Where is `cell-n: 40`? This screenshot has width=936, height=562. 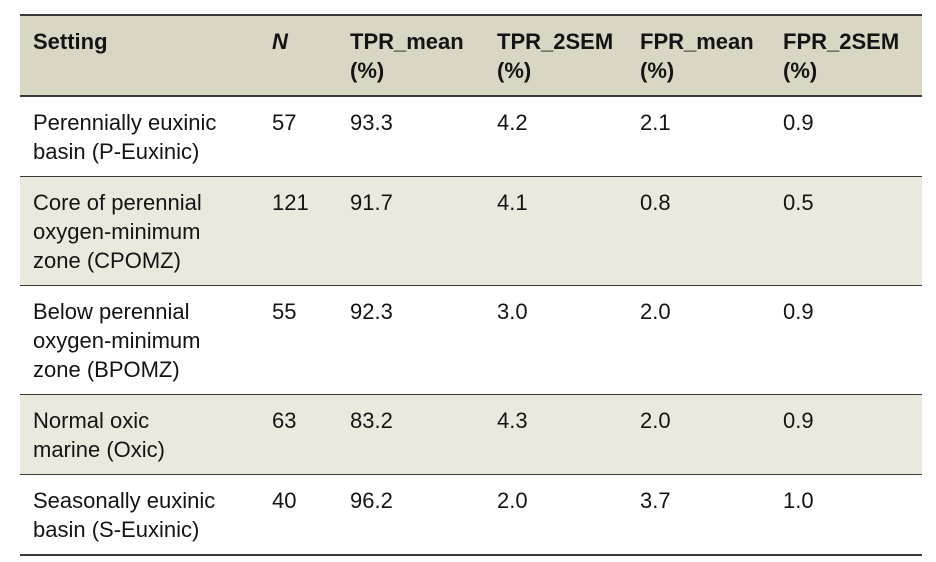 cell-n: 40 is located at coordinates (298, 515).